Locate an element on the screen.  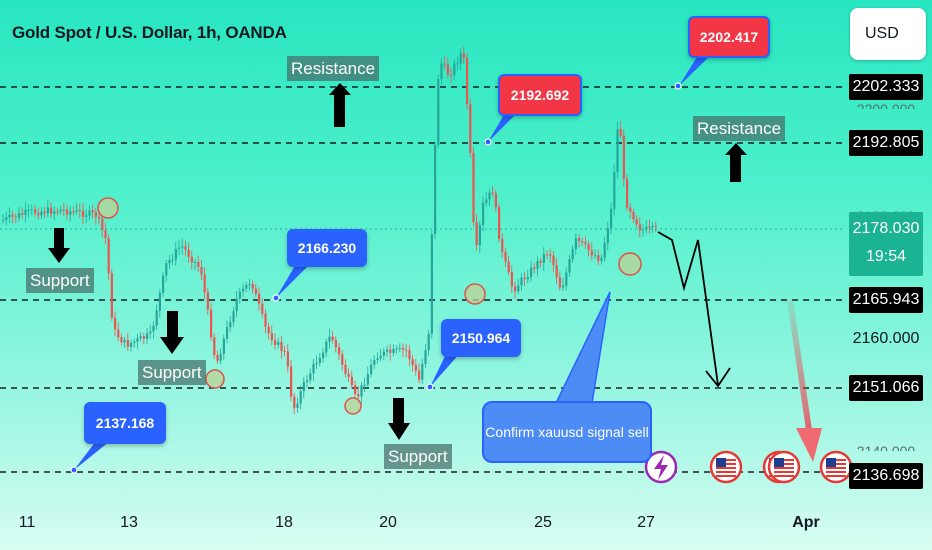
price-level-tag: 2136.698 is located at coordinates (886, 476).